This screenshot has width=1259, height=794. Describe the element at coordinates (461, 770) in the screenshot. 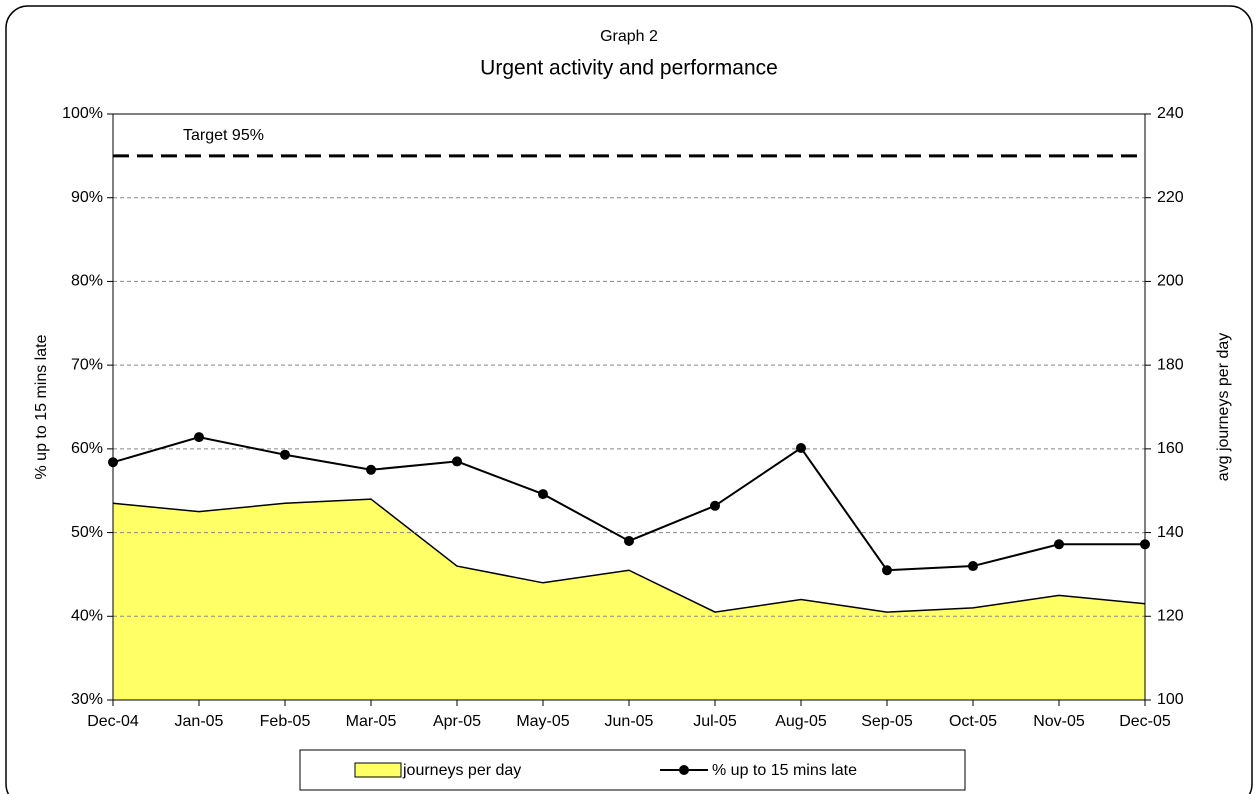

I see `legend-label: journeys per day` at that location.